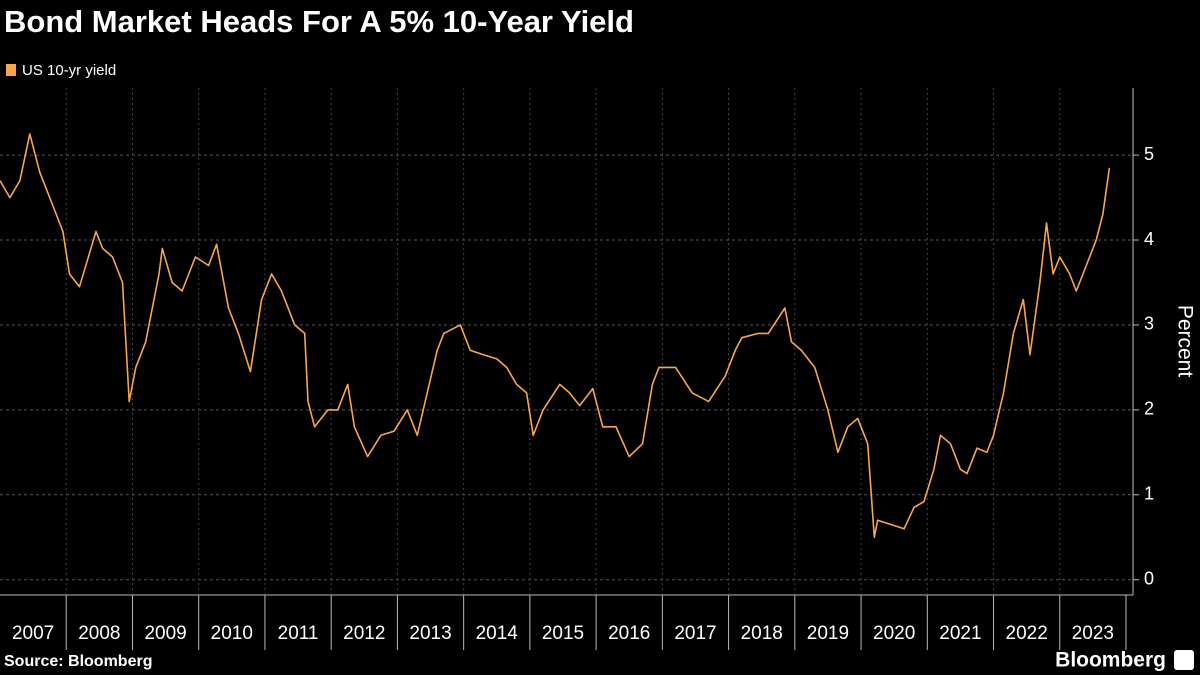 The image size is (1200, 675). Describe the element at coordinates (1149, 409) in the screenshot. I see `y-tick-label: 2` at that location.